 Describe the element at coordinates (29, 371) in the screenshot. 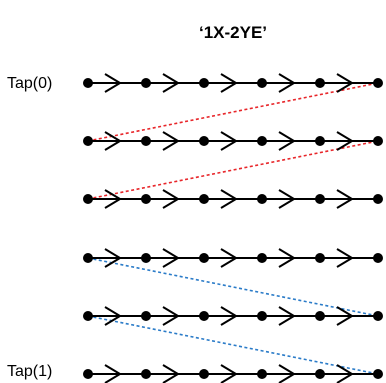

I see `tap-label-last: Tap(1)` at that location.